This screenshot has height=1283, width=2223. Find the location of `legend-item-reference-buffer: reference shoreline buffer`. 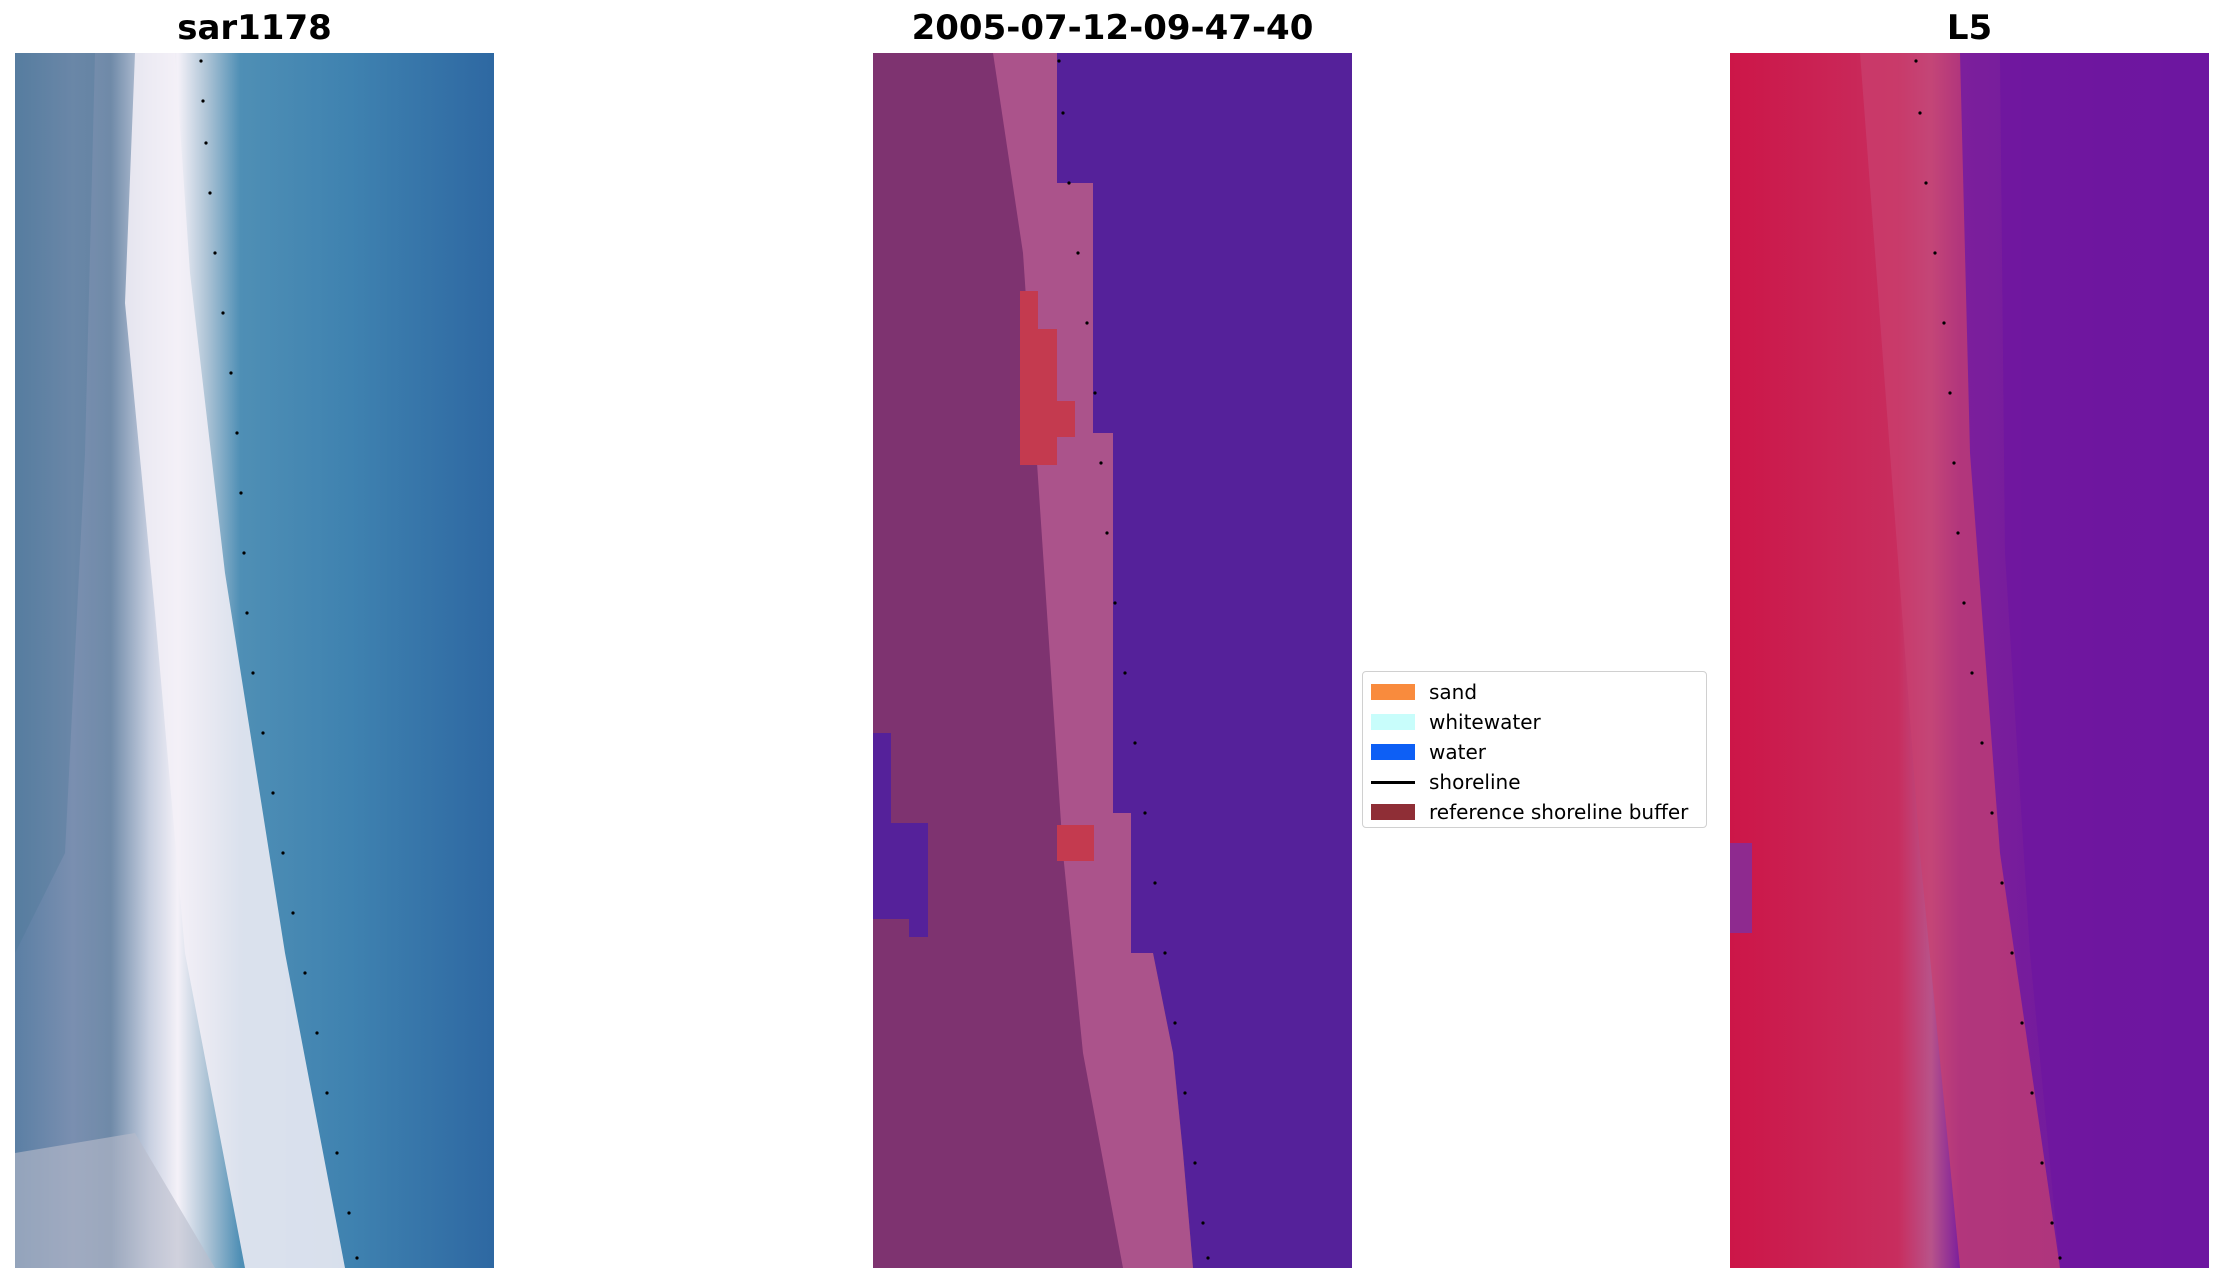

legend-item-reference-buffer: reference shoreline buffer is located at coordinates (1534, 812).